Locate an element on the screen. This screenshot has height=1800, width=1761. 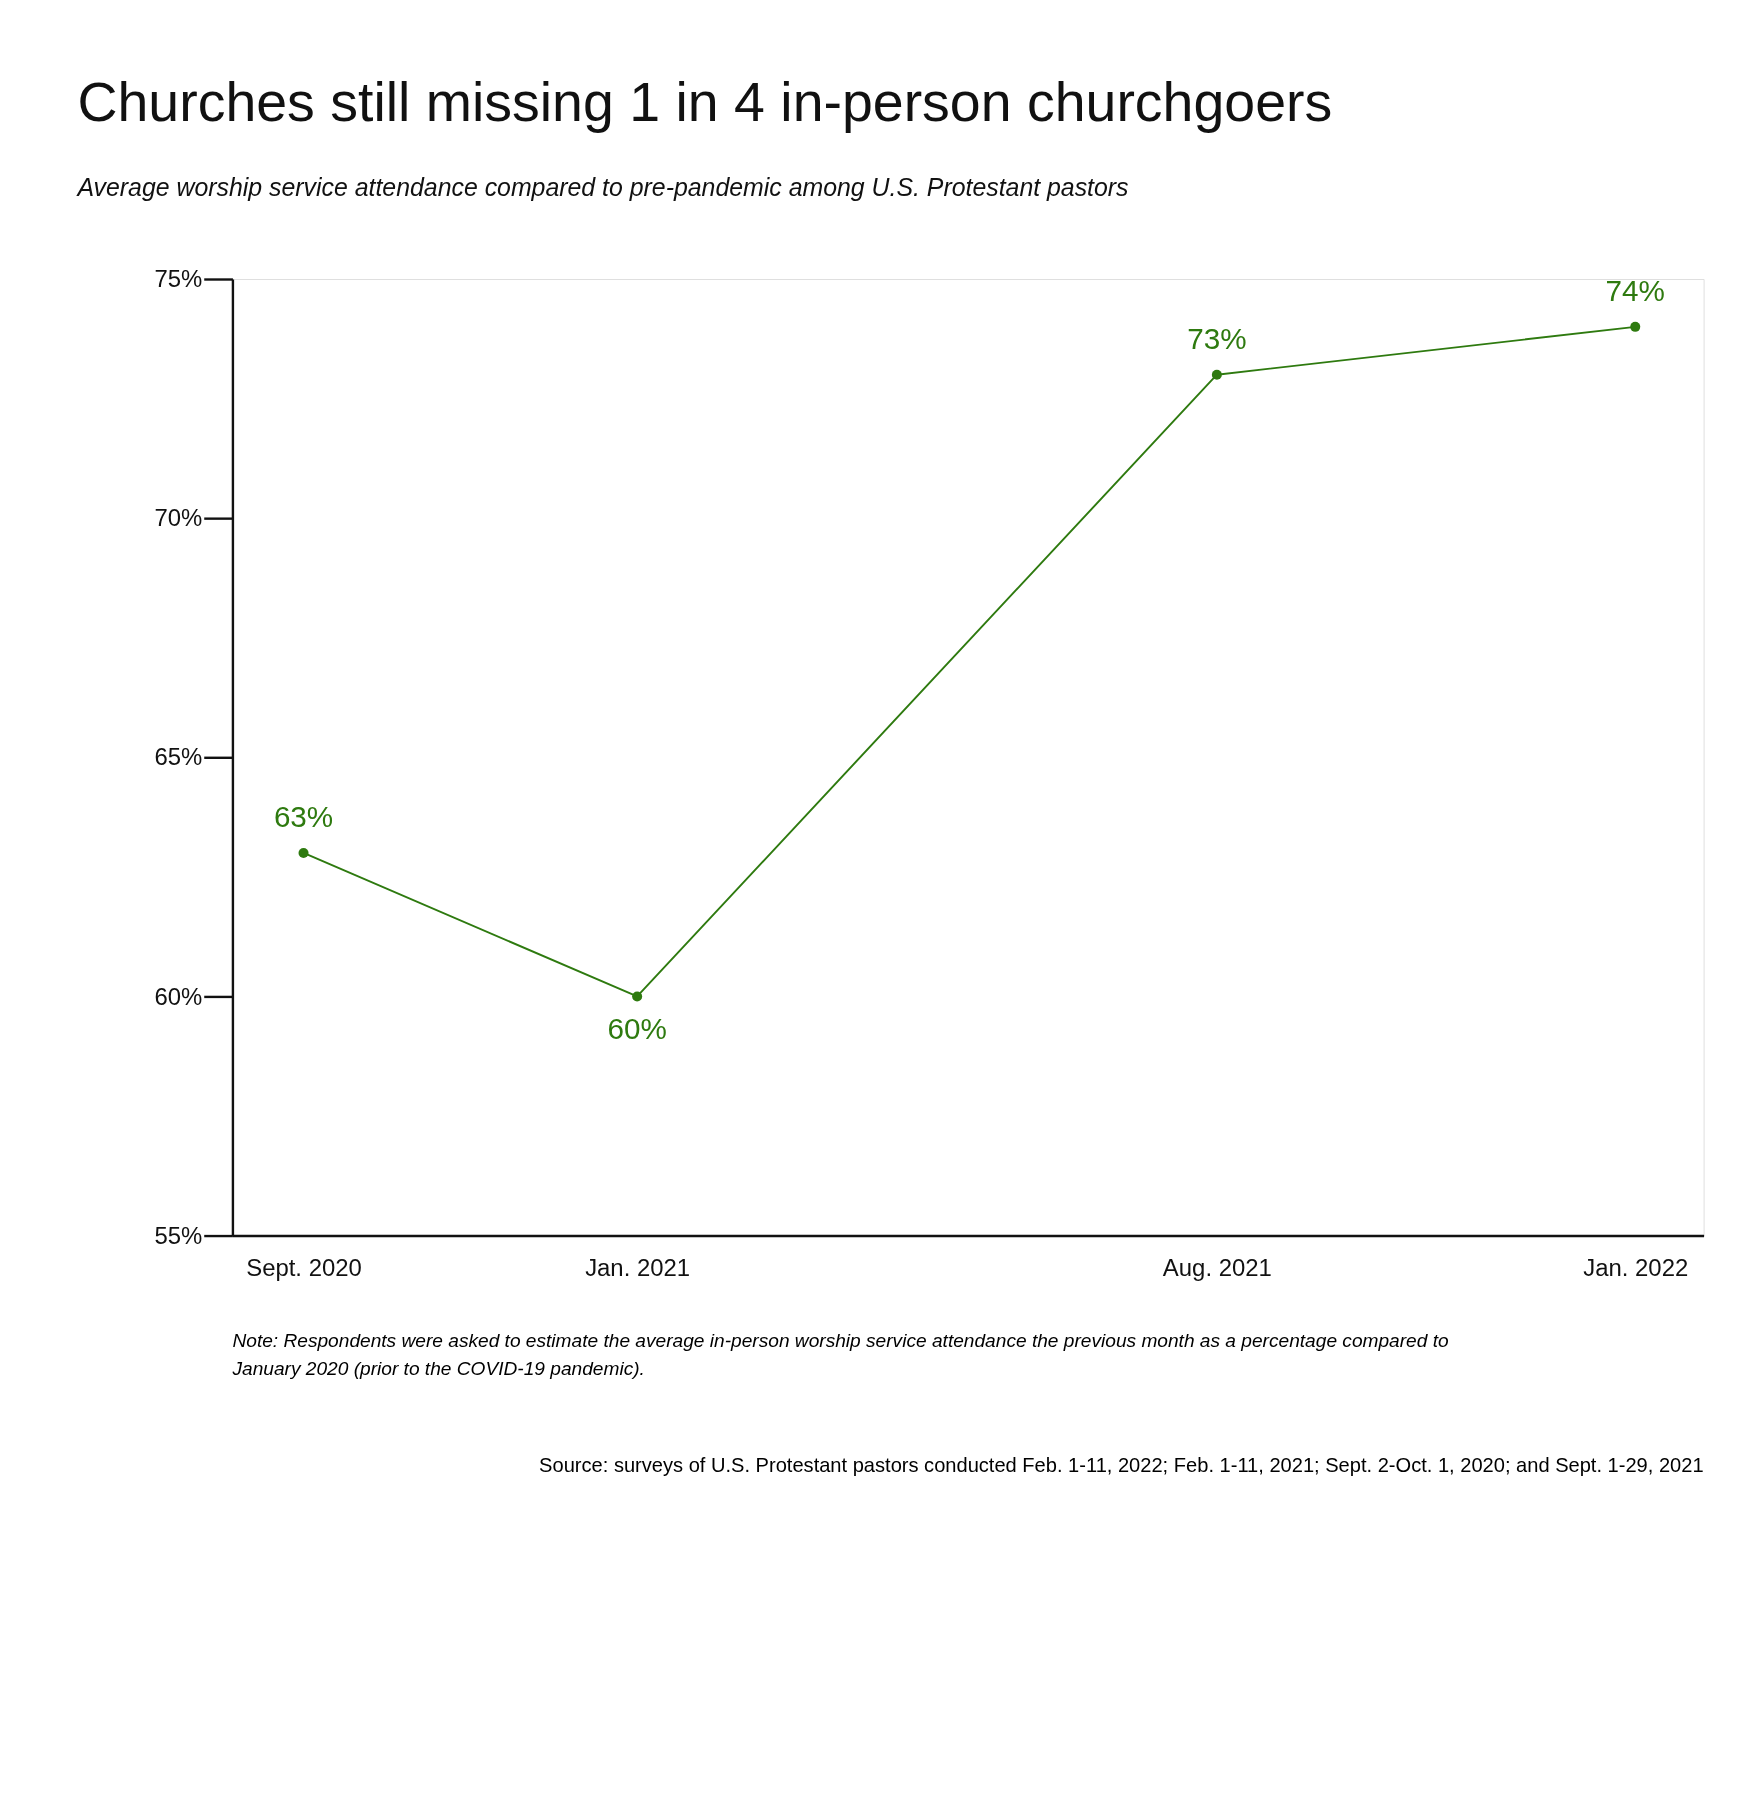
data-label: 63% is located at coordinates (303, 817).